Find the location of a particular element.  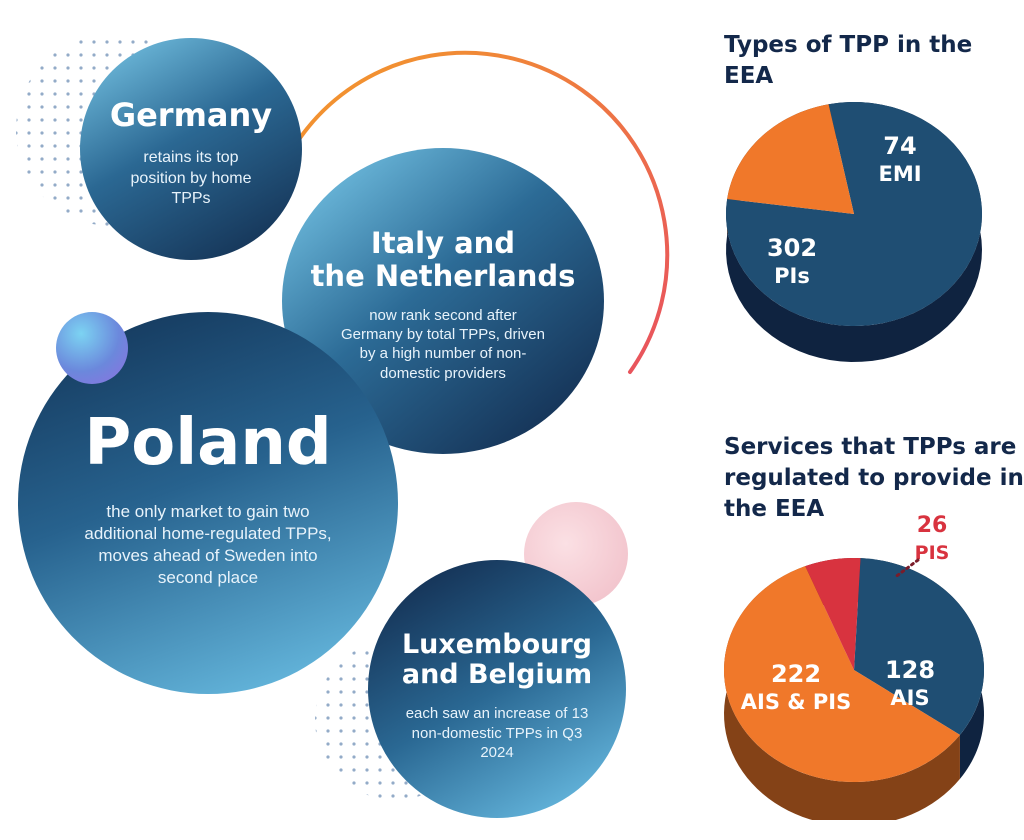

lux-title-line1: Luxembourg is located at coordinates (496, 644).